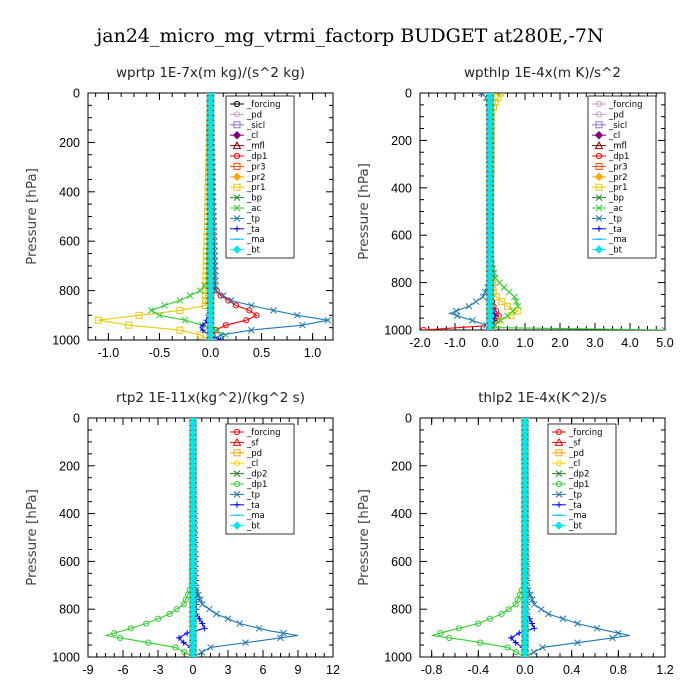  What do you see at coordinates (364, 211) in the screenshot?
I see `y-axis-label: Pressure [hPa]` at bounding box center [364, 211].